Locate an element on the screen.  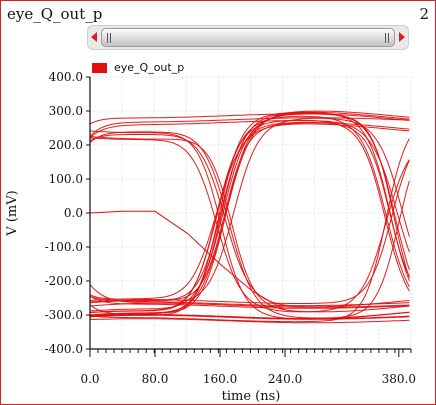
y-tick-label: 200.0 is located at coordinates (66, 145).